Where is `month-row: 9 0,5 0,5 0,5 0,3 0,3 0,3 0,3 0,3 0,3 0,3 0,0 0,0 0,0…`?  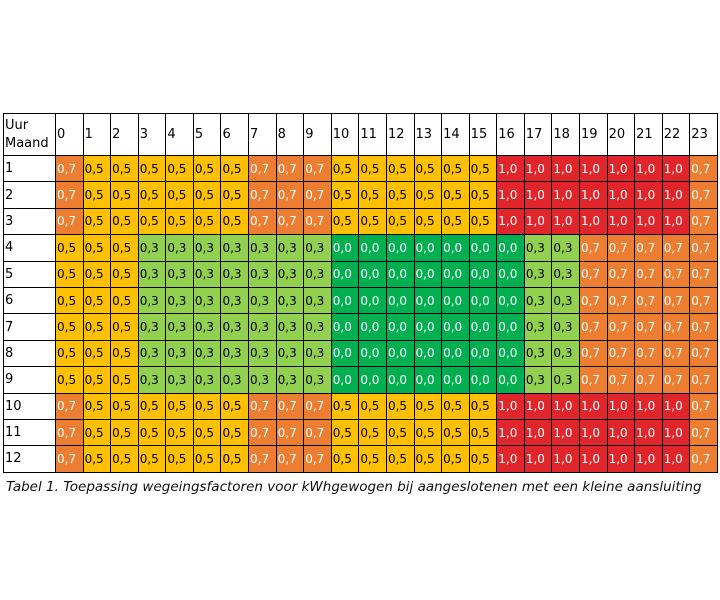
month-row: 9 0,5 0,5 0,5 0,3 0,3 0,3 0,3 0,3 0,3 0,3 0,0 0,0 0,0… is located at coordinates (360, 380).